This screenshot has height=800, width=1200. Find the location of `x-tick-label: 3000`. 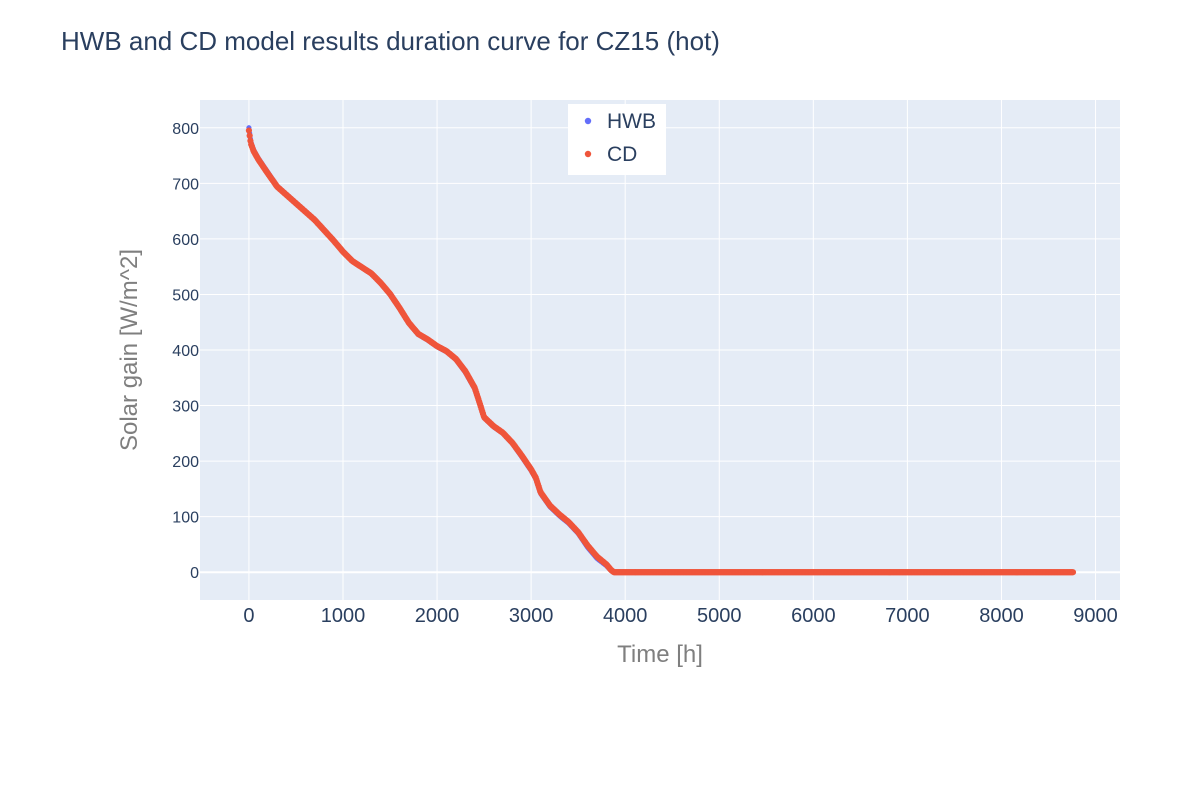

x-tick-label: 3000 is located at coordinates (531, 616).